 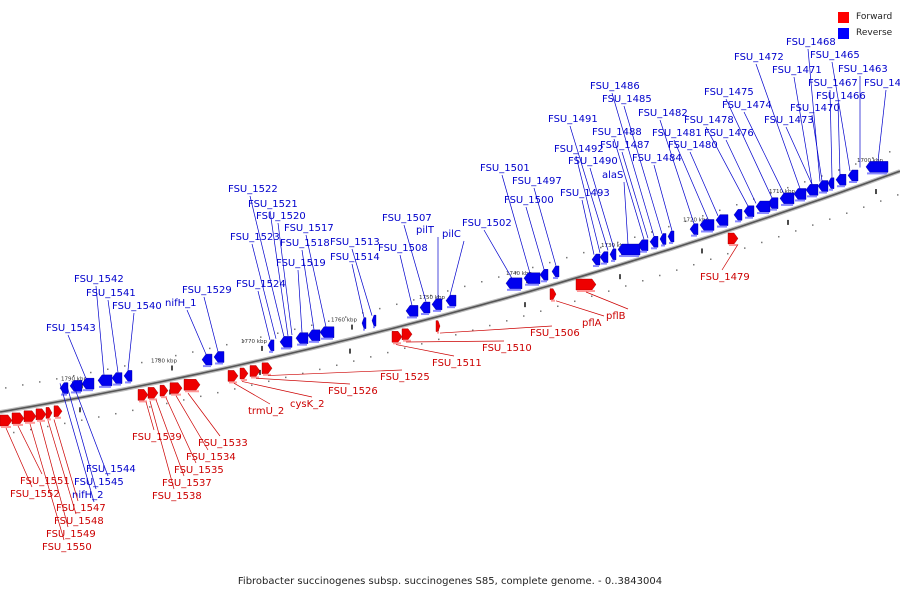 What do you see at coordinates (677, 133) in the screenshot?
I see `reverse-gene-label: FSU_1481` at bounding box center [677, 133].